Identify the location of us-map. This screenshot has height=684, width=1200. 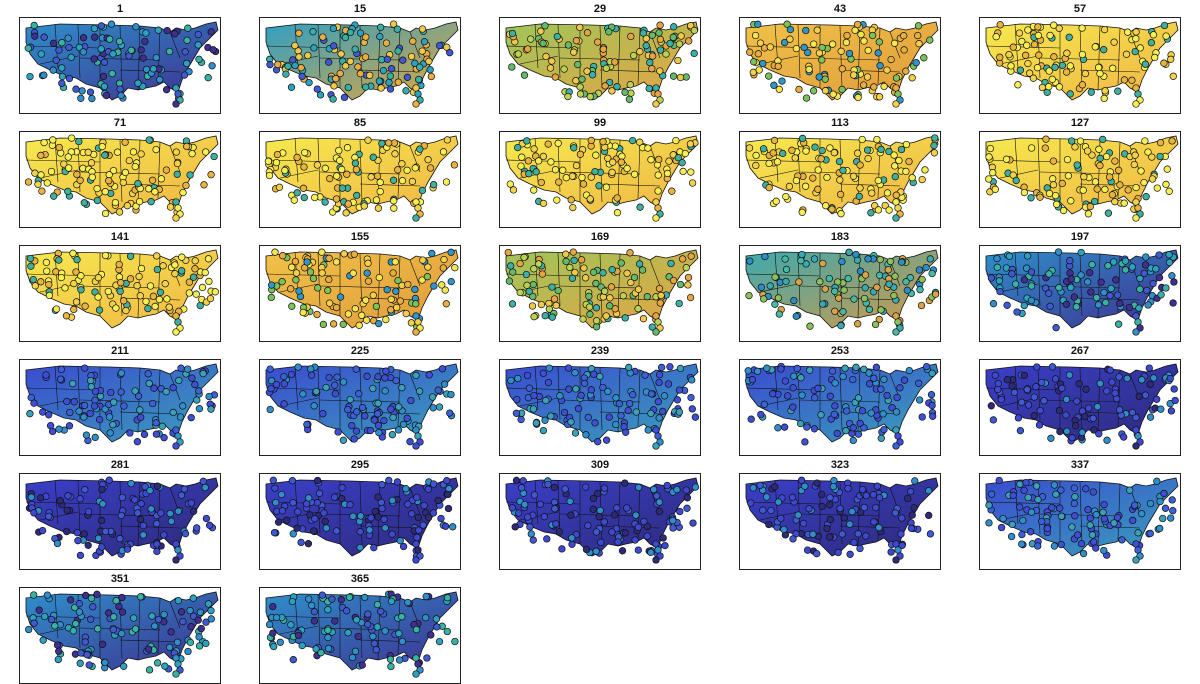
(842, 292).